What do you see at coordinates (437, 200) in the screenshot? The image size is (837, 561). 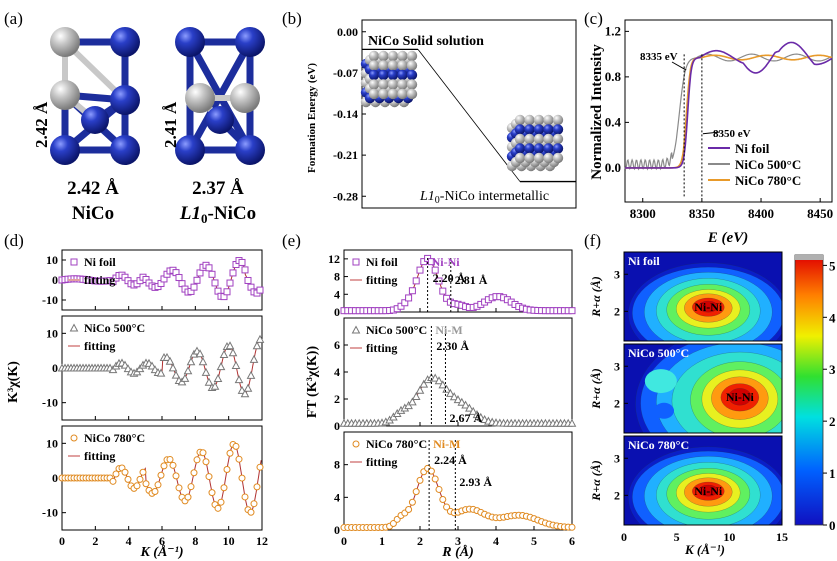 I see `panel-b-level-label-2-sub: 0` at bounding box center [437, 200].